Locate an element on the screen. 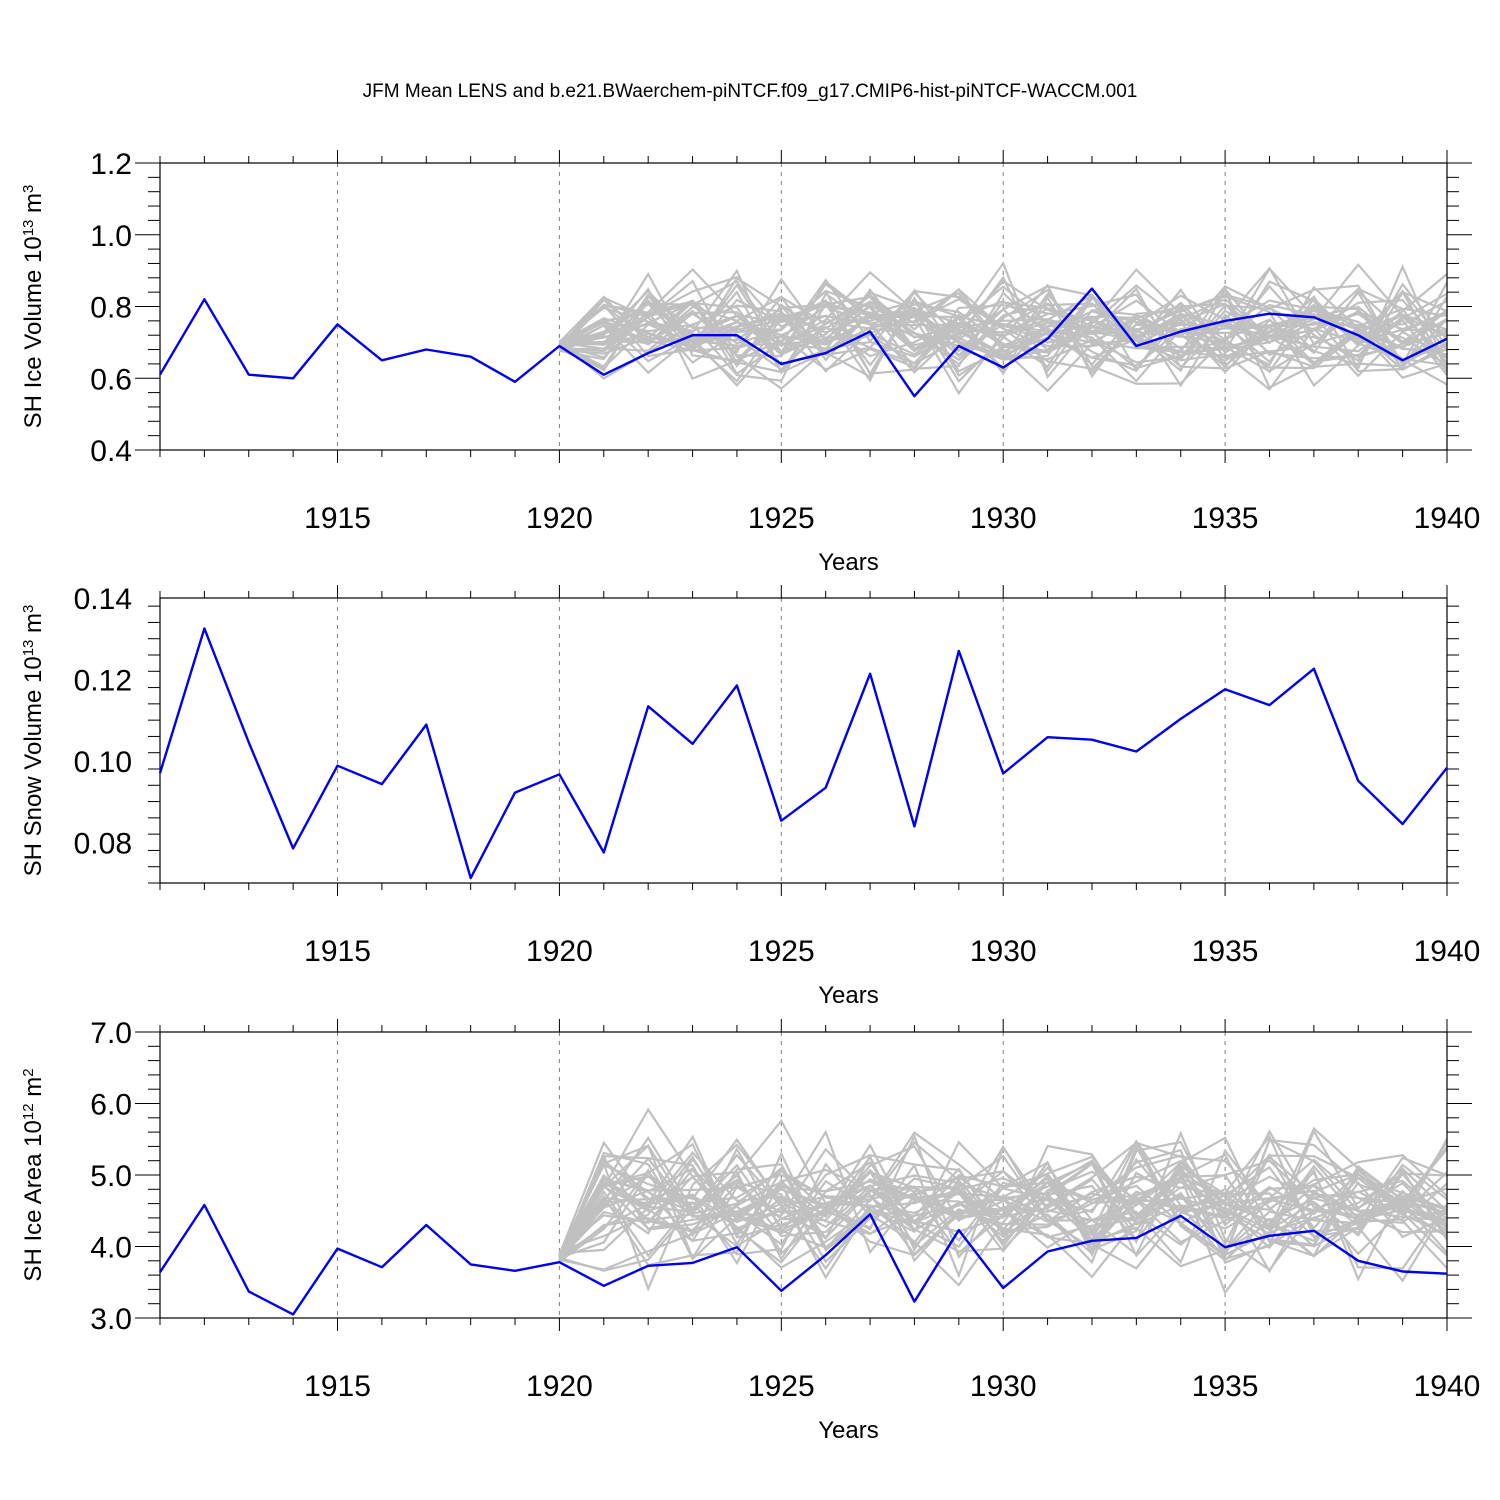  y-axis-label: SH Ice Volume 1013 m3 is located at coordinates (33, 307).